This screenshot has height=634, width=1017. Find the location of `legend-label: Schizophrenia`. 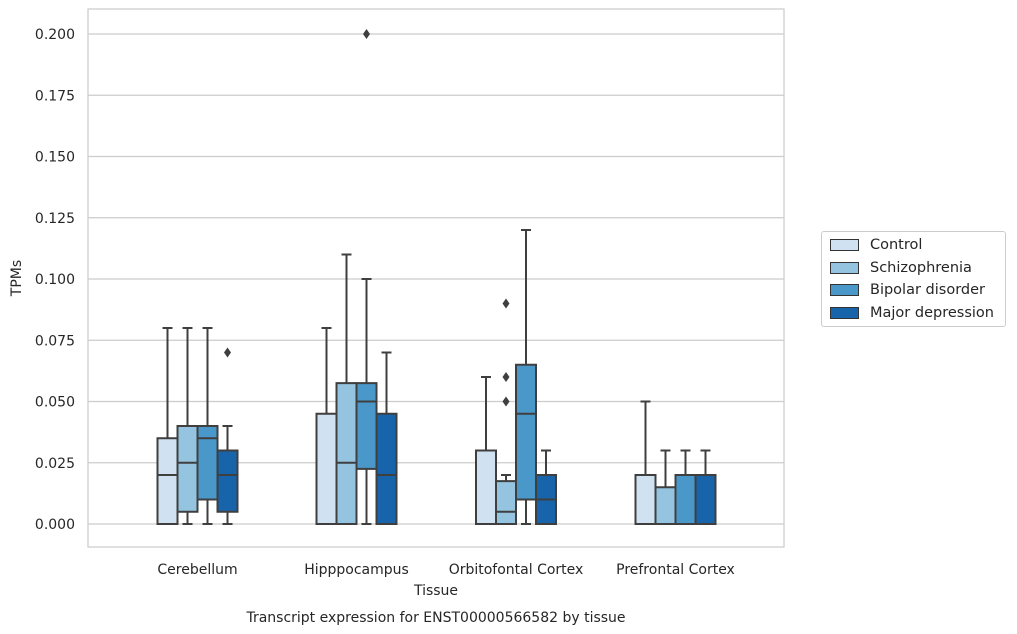

legend-label: Schizophrenia is located at coordinates (921, 267).